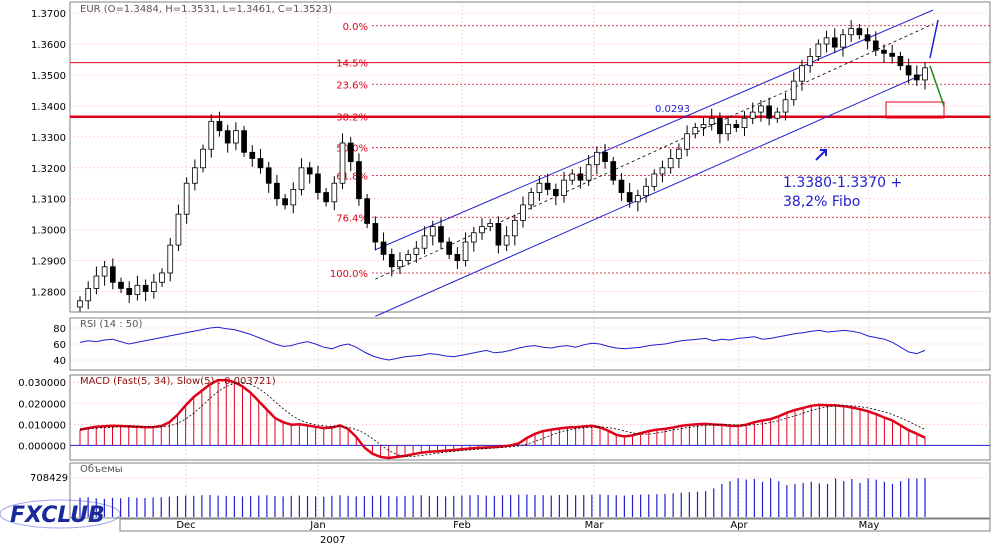 The height and width of the screenshot is (549, 997). Describe the element at coordinates (915, 110) in the screenshot. I see `target-zone-box` at that location.